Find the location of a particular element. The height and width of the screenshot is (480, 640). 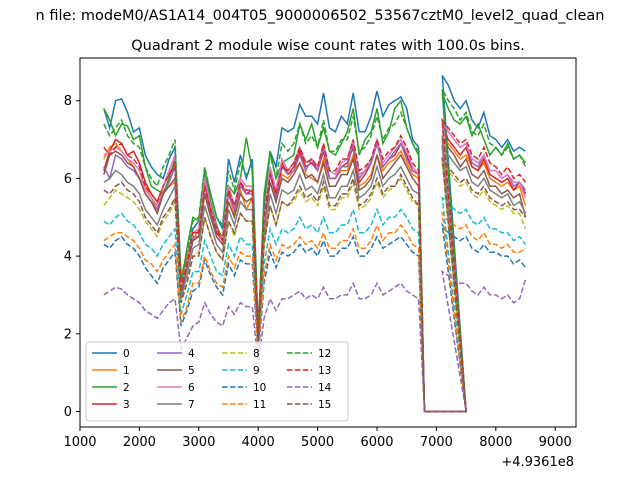

x-tick-label: 7000 is located at coordinates (436, 442).